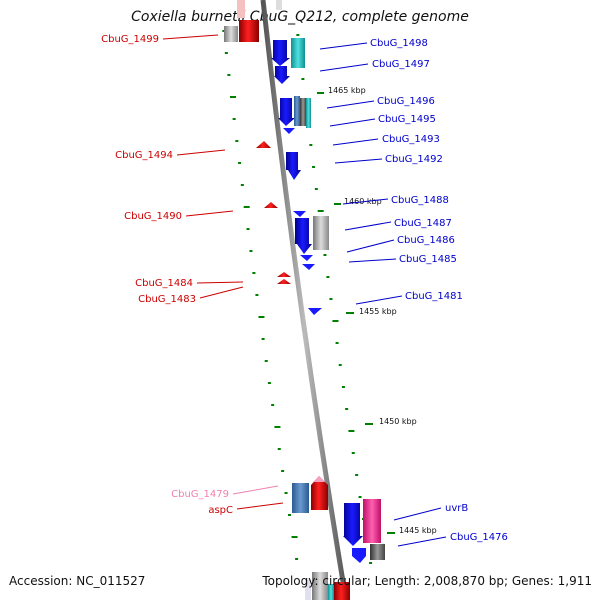 This screenshot has height=600, width=600. What do you see at coordinates (372, 521) in the screenshot?
I see `gene-pink` at bounding box center [372, 521].